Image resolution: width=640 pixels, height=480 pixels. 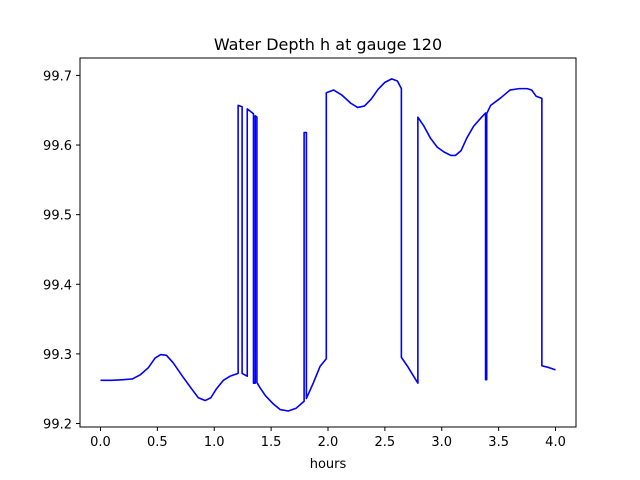 What do you see at coordinates (385, 442) in the screenshot?
I see `x-tick-label: 2.5` at bounding box center [385, 442].